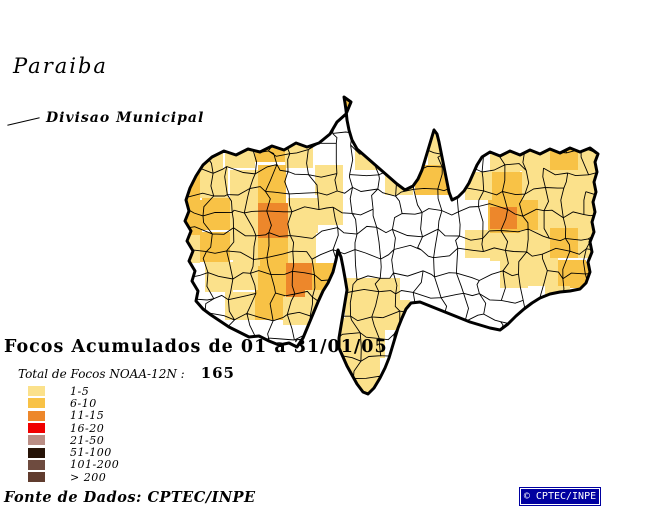 The width and height of the screenshot is (648, 518). What do you see at coordinates (217, 373) in the screenshot?
I see `total-focos-value: 165` at bounding box center [217, 373].